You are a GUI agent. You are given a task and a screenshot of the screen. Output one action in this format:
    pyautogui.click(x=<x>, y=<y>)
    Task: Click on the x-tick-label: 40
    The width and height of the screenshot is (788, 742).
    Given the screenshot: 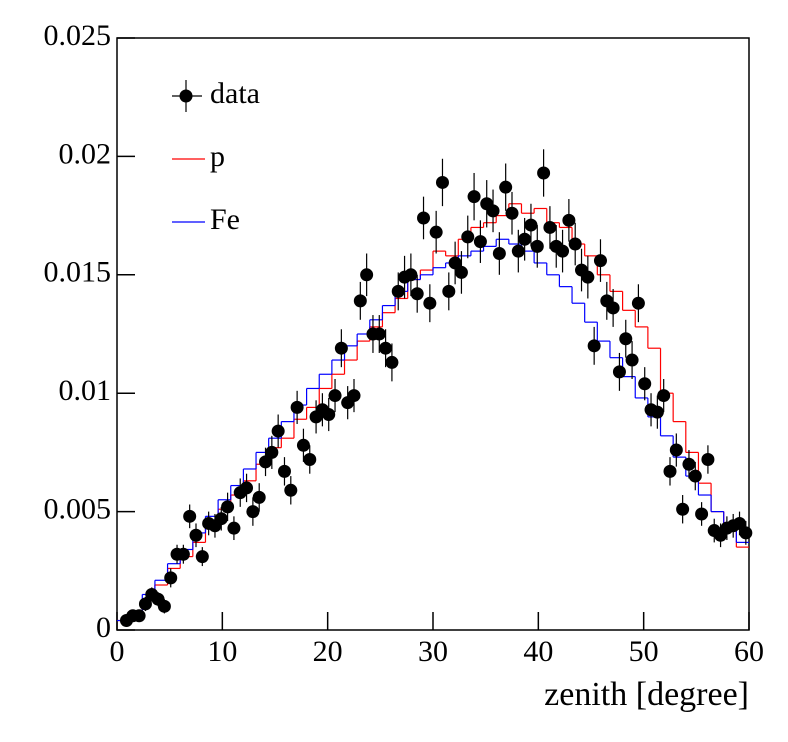 What is the action you would take?
    pyautogui.click(x=538, y=651)
    